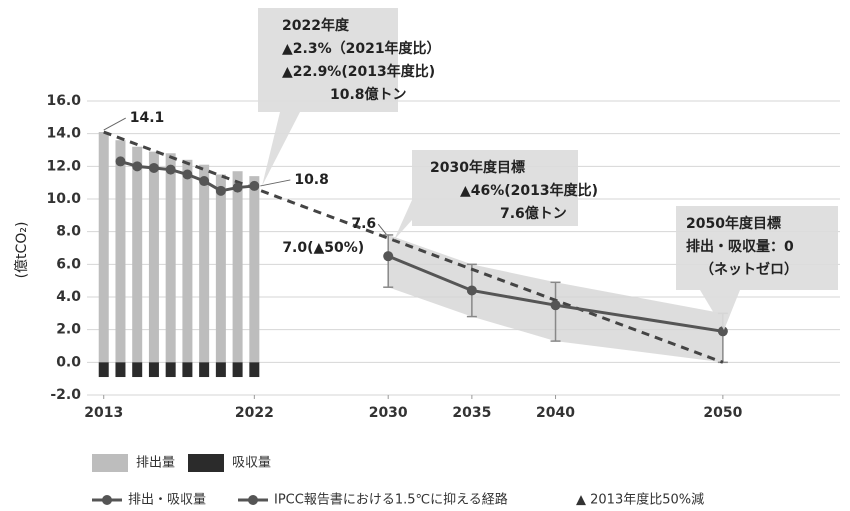  What do you see at coordinates (323, 248) in the screenshot?
I see `target-label: 7.0(▲50%)` at bounding box center [323, 248].